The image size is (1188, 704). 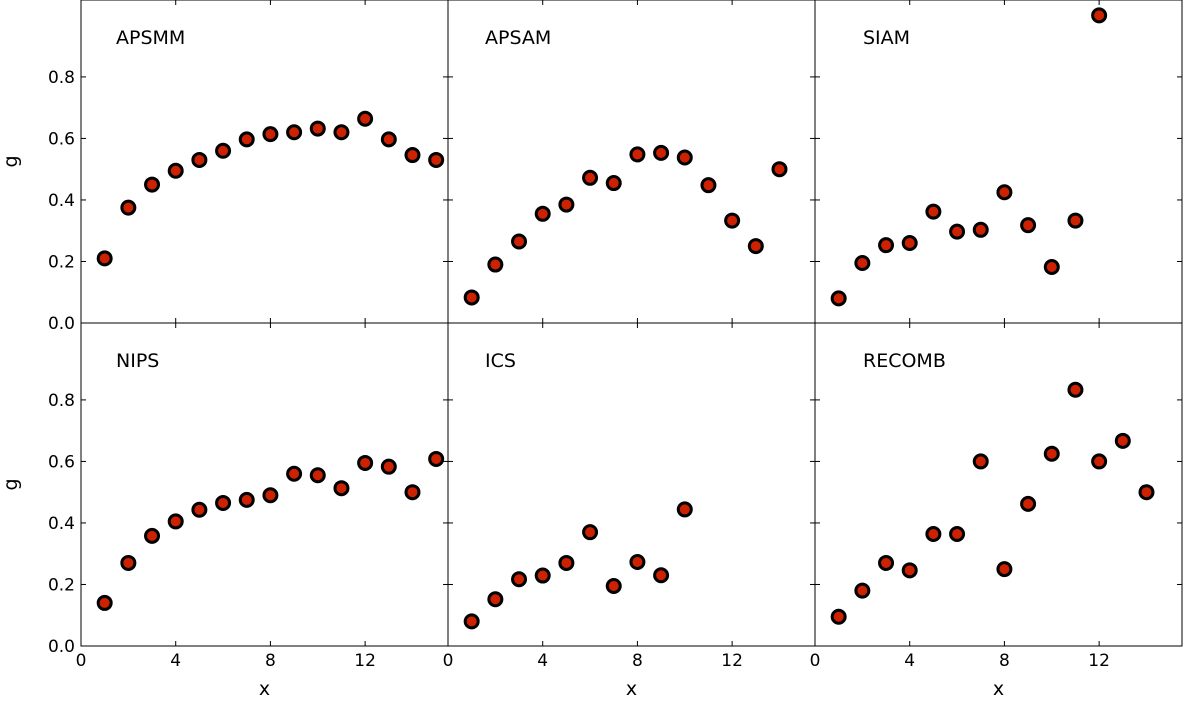 What do you see at coordinates (998, 484) in the screenshot?
I see `panel-frame` at bounding box center [998, 484].